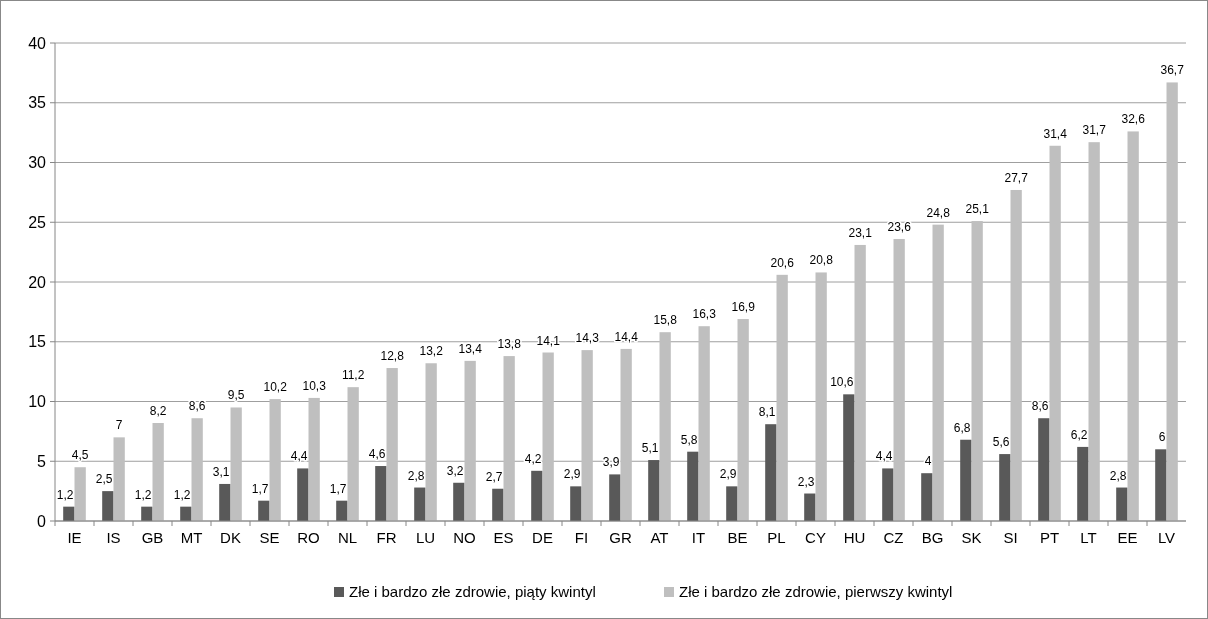  Describe the element at coordinates (1016, 177) in the screenshot. I see `data-label: 27,7` at that location.